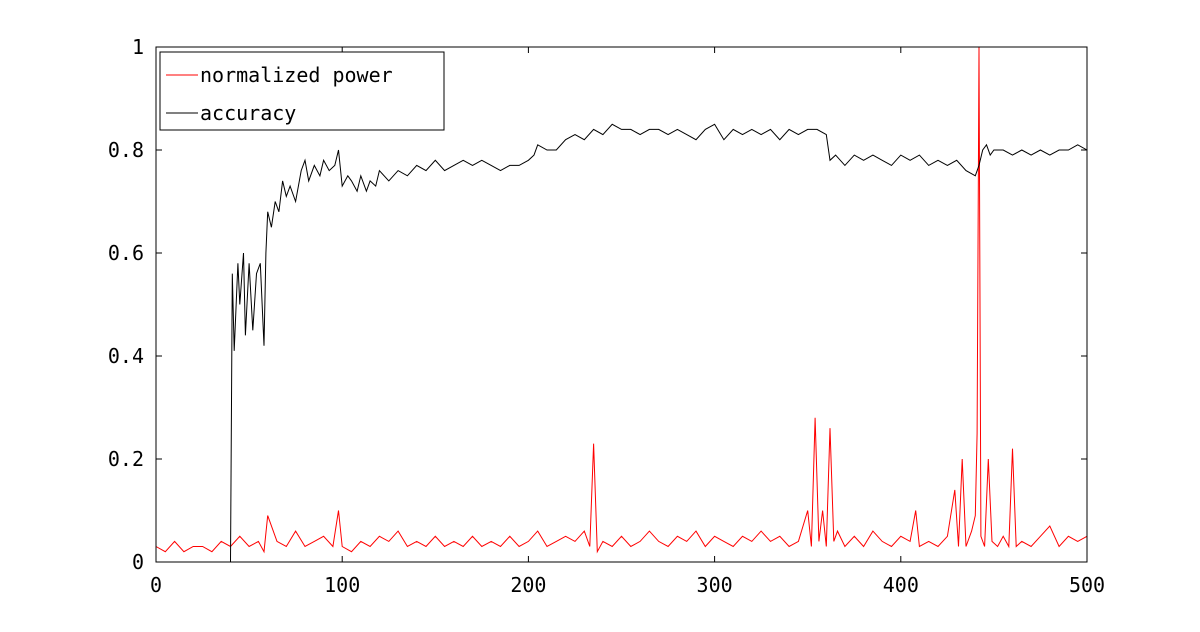 This screenshot has height=632, width=1200. I want to click on x-tick-label: 500, so click(1087, 585).